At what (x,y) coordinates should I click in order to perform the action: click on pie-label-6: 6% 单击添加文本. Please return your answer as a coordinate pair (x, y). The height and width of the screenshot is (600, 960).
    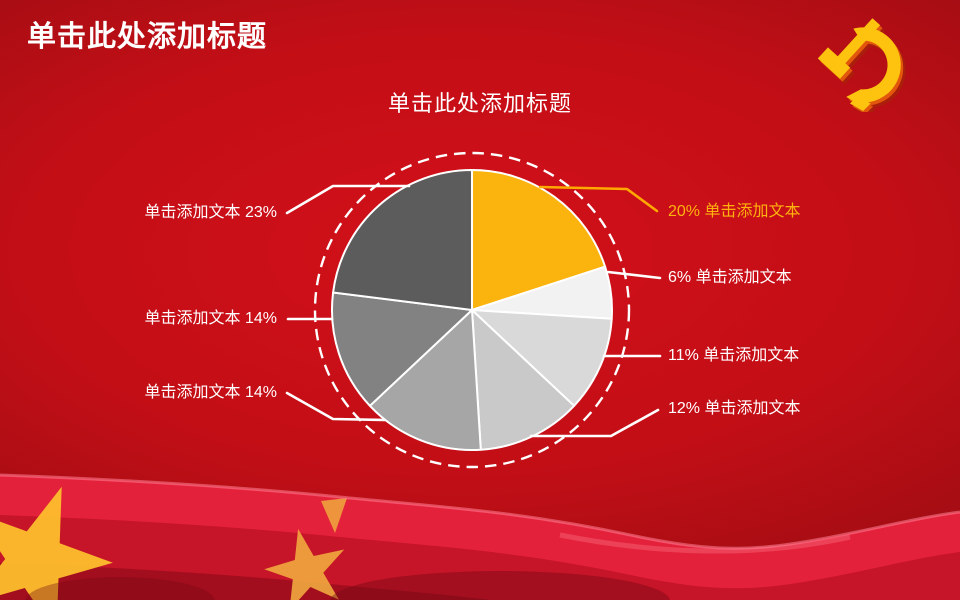
    Looking at the image, I should click on (730, 277).